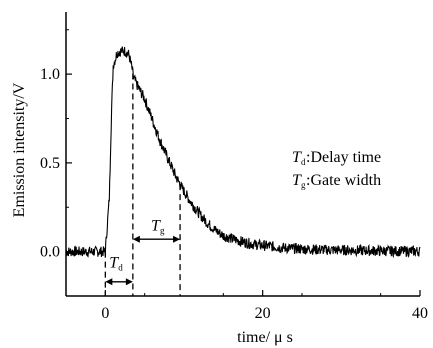 The height and width of the screenshot is (348, 433). What do you see at coordinates (129, 282) in the screenshot?
I see `delay-arrow-head-right` at bounding box center [129, 282].